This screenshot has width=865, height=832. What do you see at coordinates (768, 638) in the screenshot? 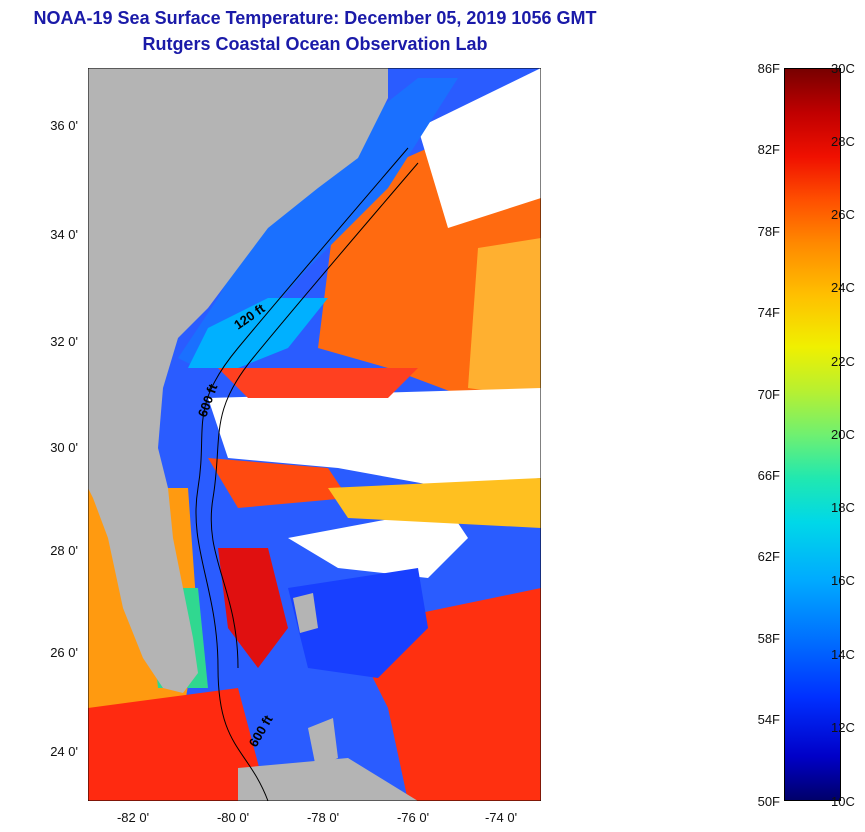
I see `fahrenheit-label: 58F` at bounding box center [768, 638].